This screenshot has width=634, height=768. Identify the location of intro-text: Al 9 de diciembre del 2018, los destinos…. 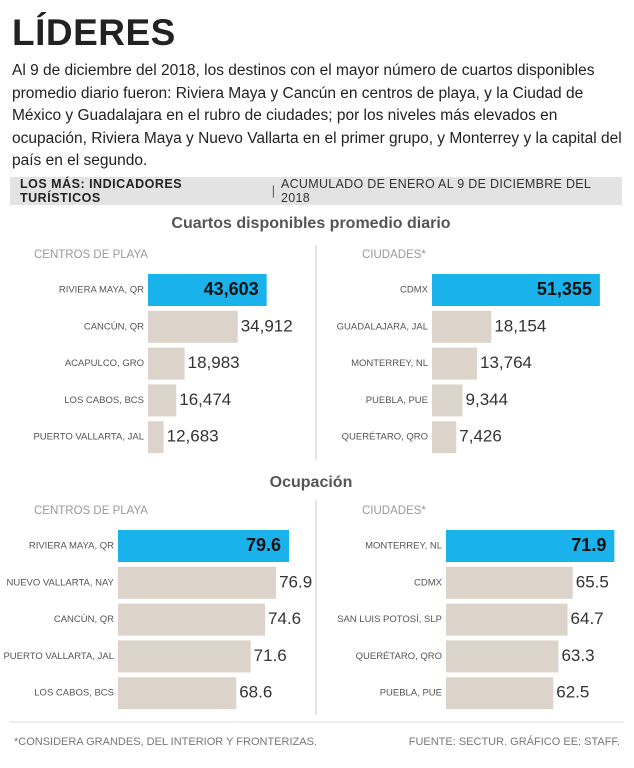
(317, 115).